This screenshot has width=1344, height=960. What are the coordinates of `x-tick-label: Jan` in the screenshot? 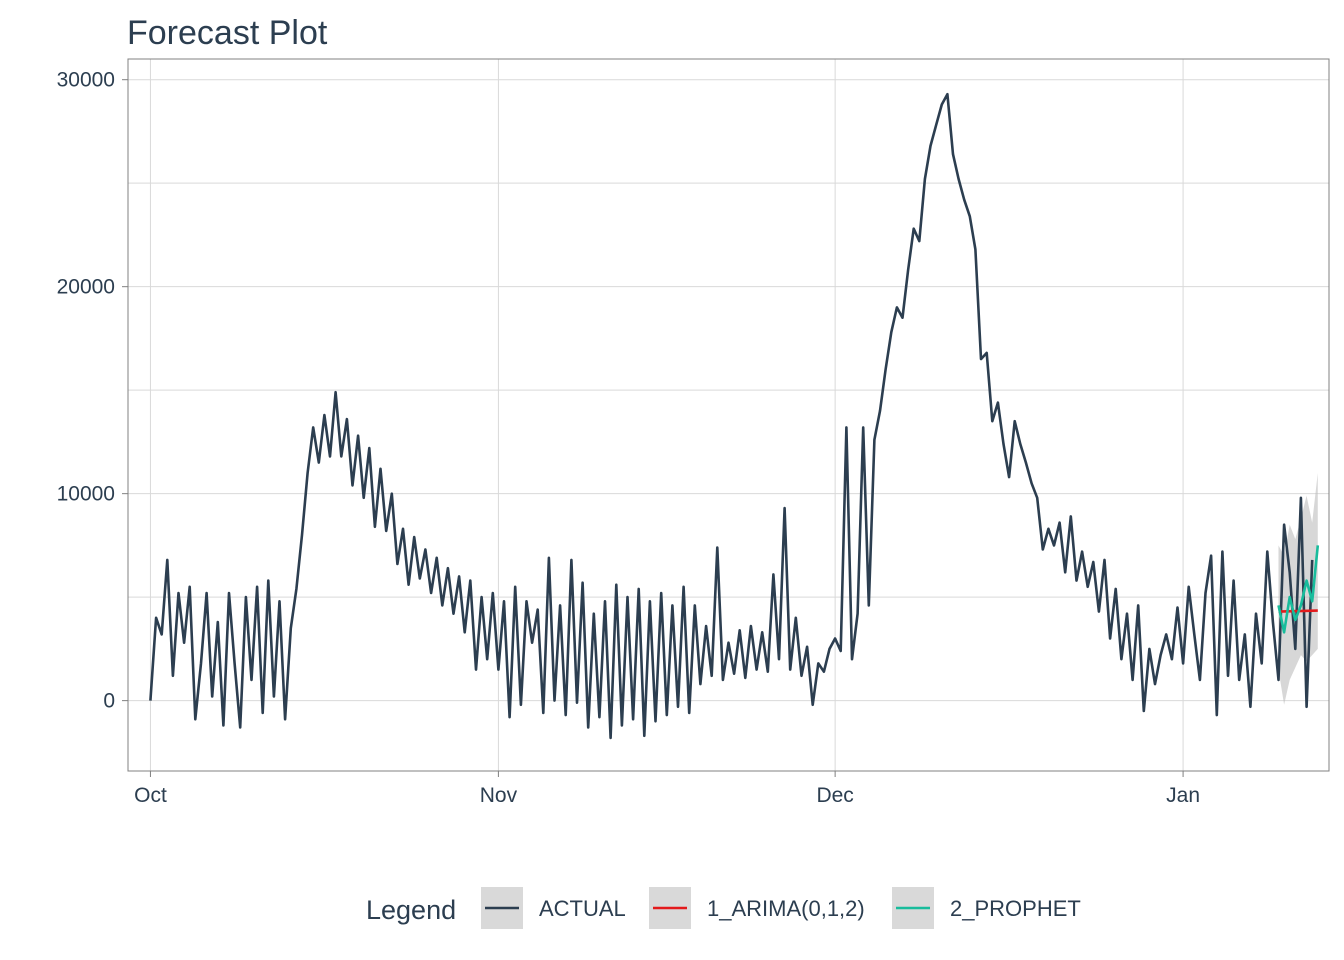 It's located at (1183, 795).